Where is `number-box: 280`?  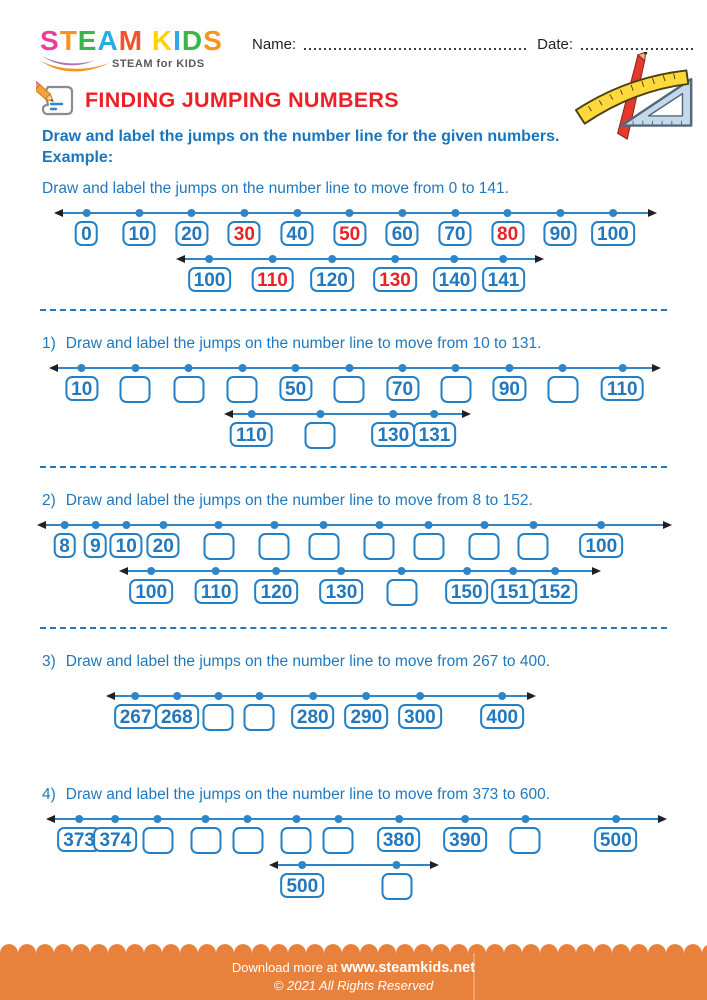 number-box: 280 is located at coordinates (312, 716).